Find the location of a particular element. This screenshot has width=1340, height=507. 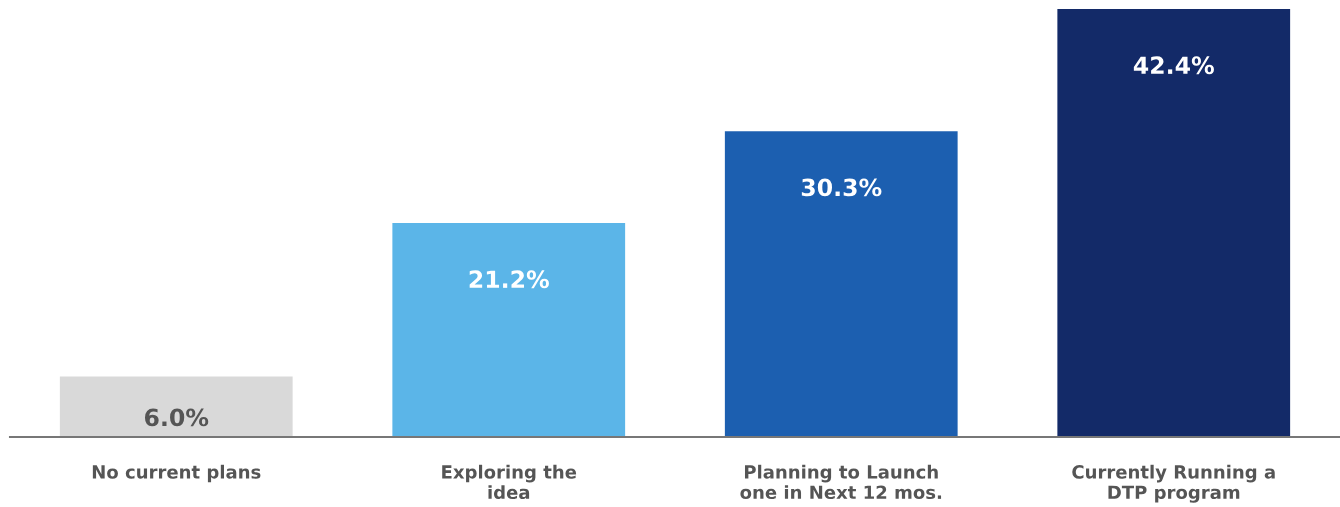

x-tick-label: Exploring the idea is located at coordinates (509, 482).